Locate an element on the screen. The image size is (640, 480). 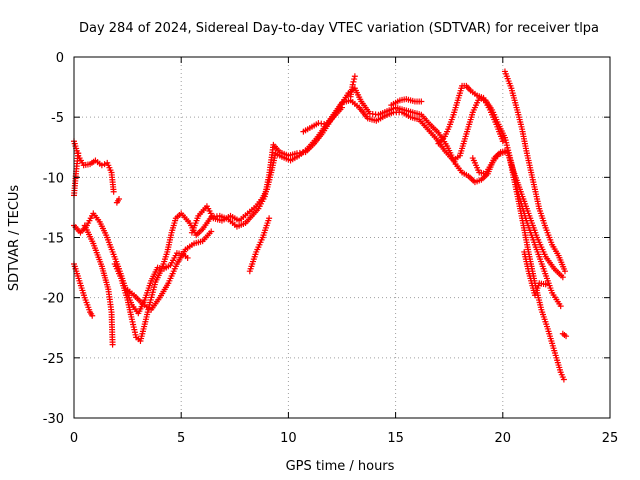
y-tick-label: -5 is located at coordinates (57, 118).